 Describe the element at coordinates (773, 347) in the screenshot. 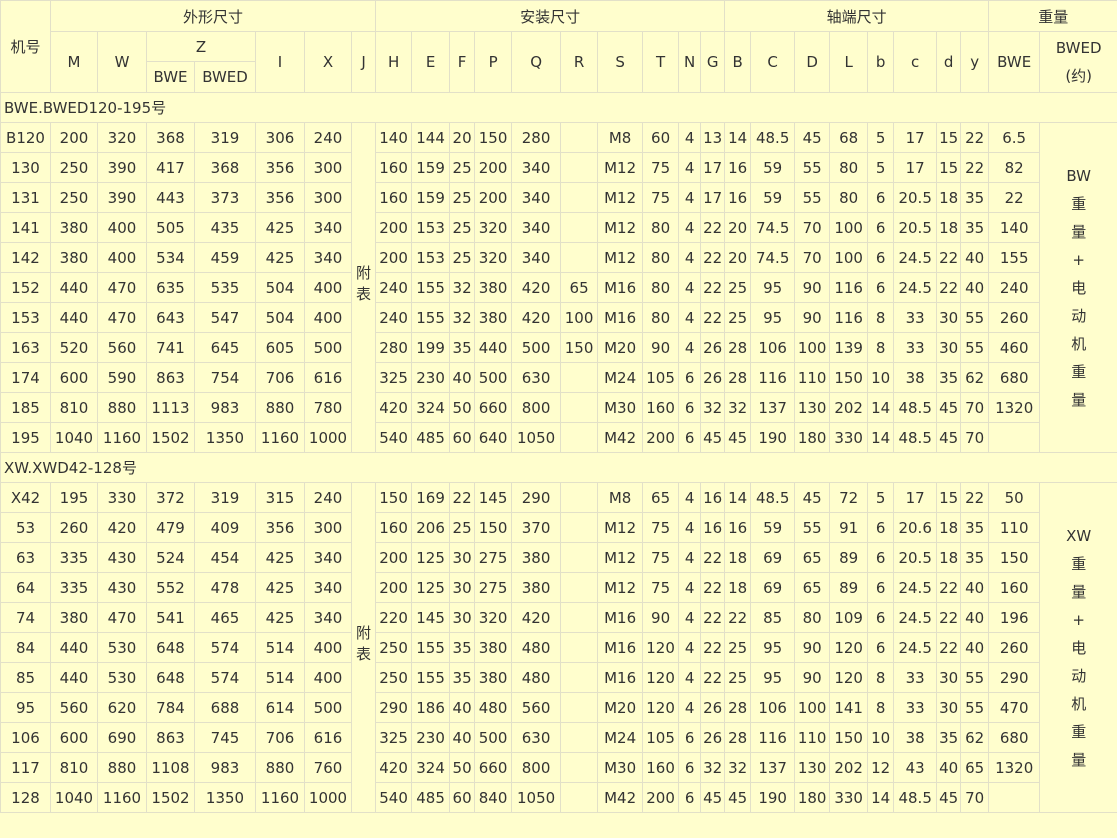

I see `table-cell: 106` at that location.